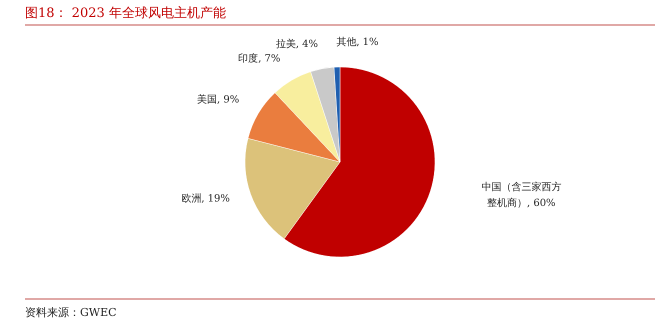 The height and width of the screenshot is (324, 661). What do you see at coordinates (218, 99) in the screenshot?
I see `slice-label: 美国, 9%` at bounding box center [218, 99].